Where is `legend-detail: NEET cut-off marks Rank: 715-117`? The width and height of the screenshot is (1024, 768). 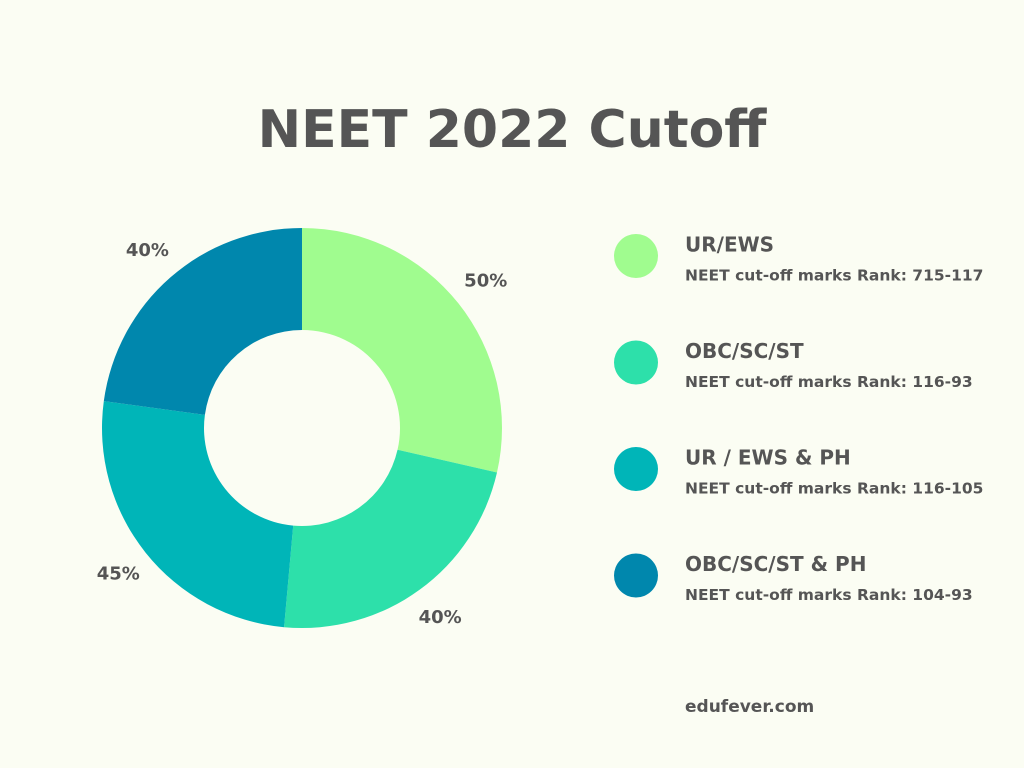
legend-detail: NEET cut-off marks Rank: 715-117 is located at coordinates (834, 276).